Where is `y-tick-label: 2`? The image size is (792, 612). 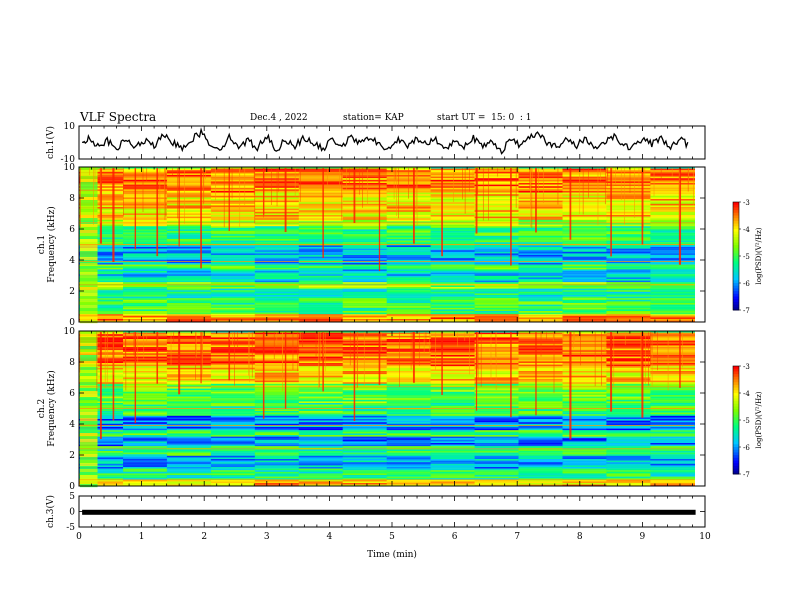 y-tick-label: 2 is located at coordinates (72, 456).